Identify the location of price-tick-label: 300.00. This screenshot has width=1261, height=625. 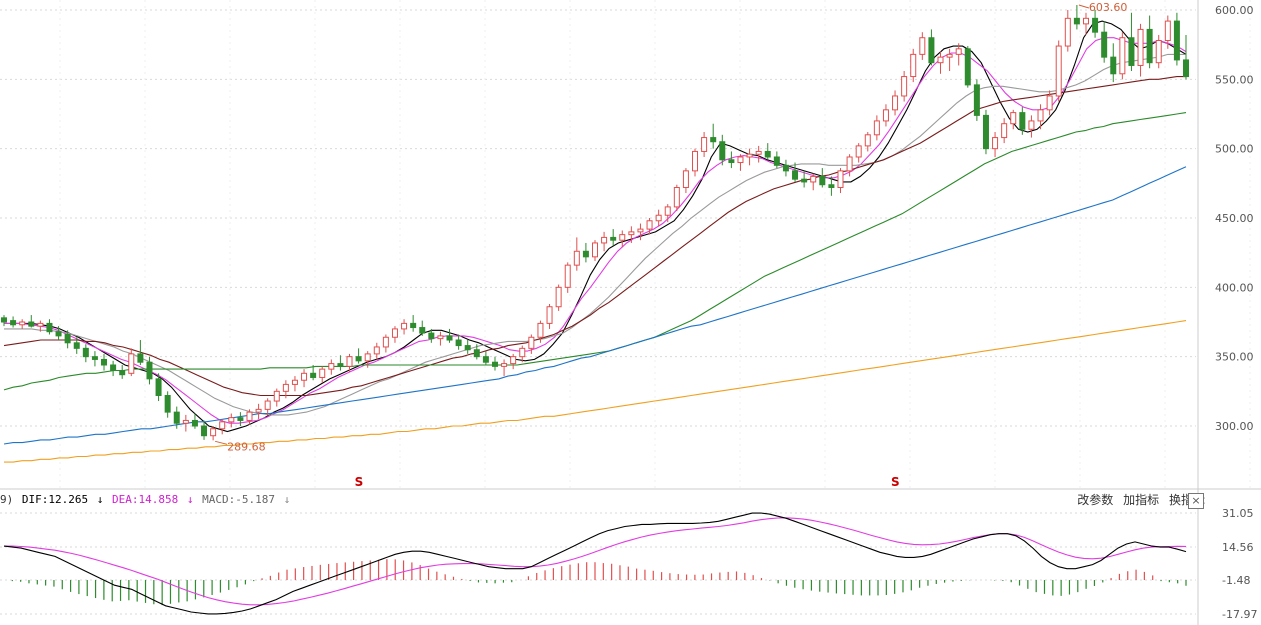
(1234, 426).